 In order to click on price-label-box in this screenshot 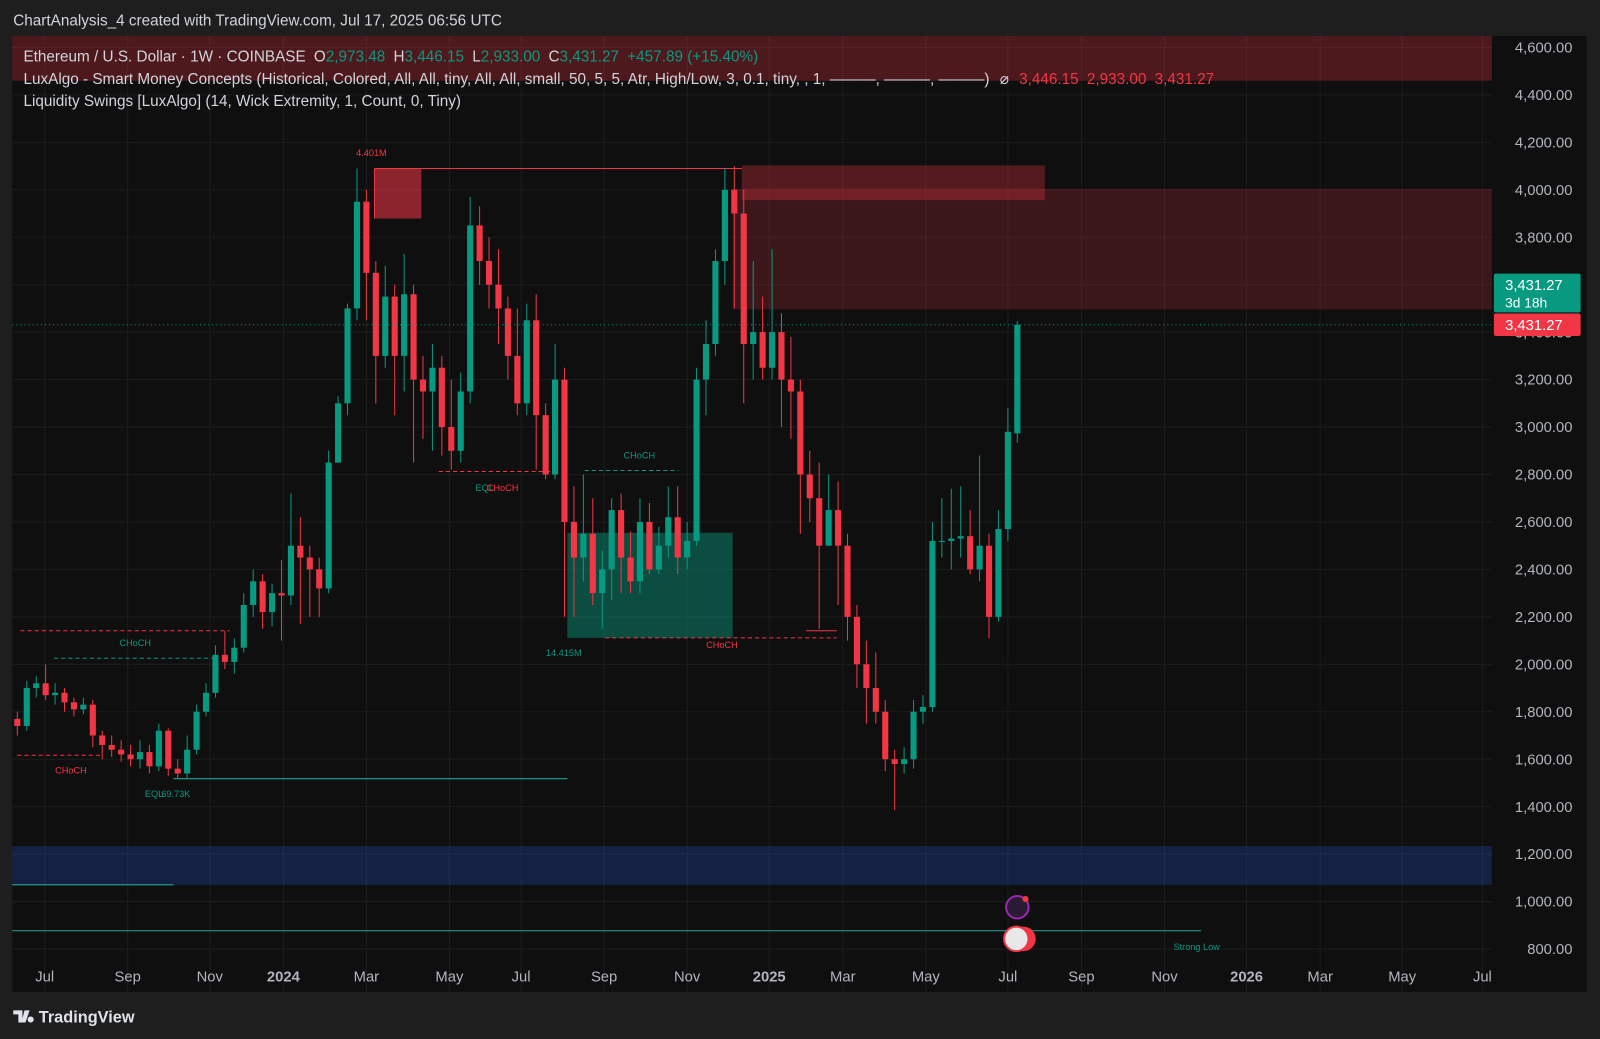, I will do `click(1537, 324)`.